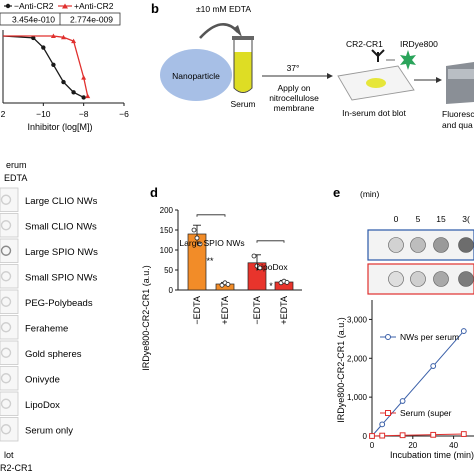 This screenshot has height=474, width=474. Describe the element at coordinates (441, 219) in the screenshot. I see `e-time-label: 15` at that location.